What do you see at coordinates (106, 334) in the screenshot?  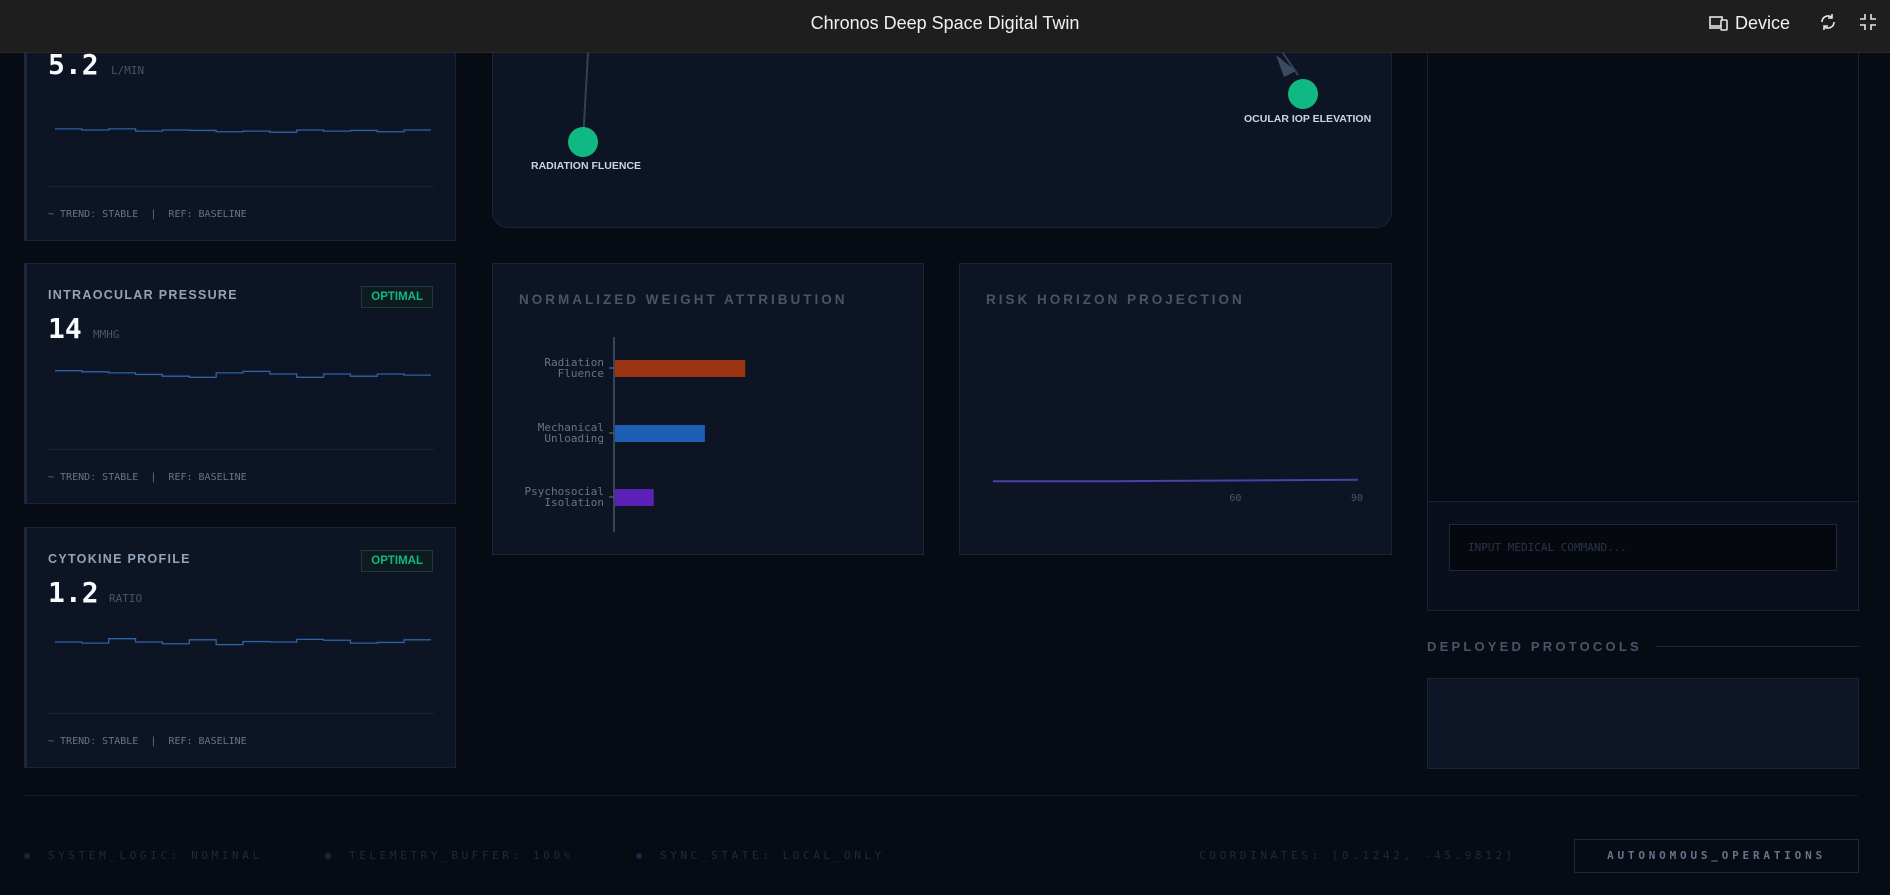 I see `metric-unit: MMHG` at bounding box center [106, 334].